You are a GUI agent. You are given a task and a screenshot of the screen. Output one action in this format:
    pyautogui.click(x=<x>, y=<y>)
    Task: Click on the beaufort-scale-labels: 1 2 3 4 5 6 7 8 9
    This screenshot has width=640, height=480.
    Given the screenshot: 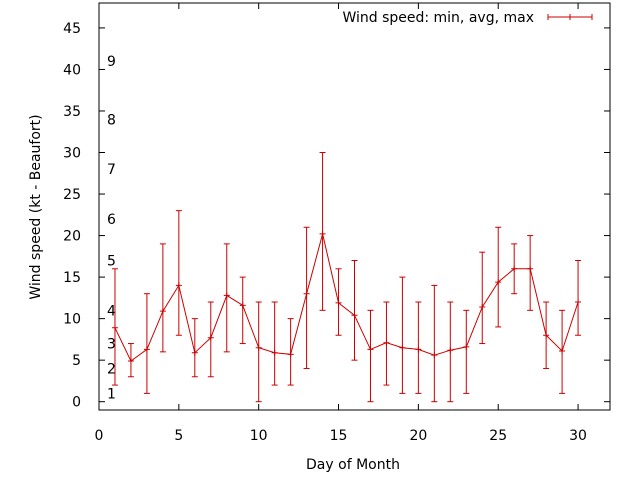 What is the action you would take?
    pyautogui.click(x=111, y=228)
    